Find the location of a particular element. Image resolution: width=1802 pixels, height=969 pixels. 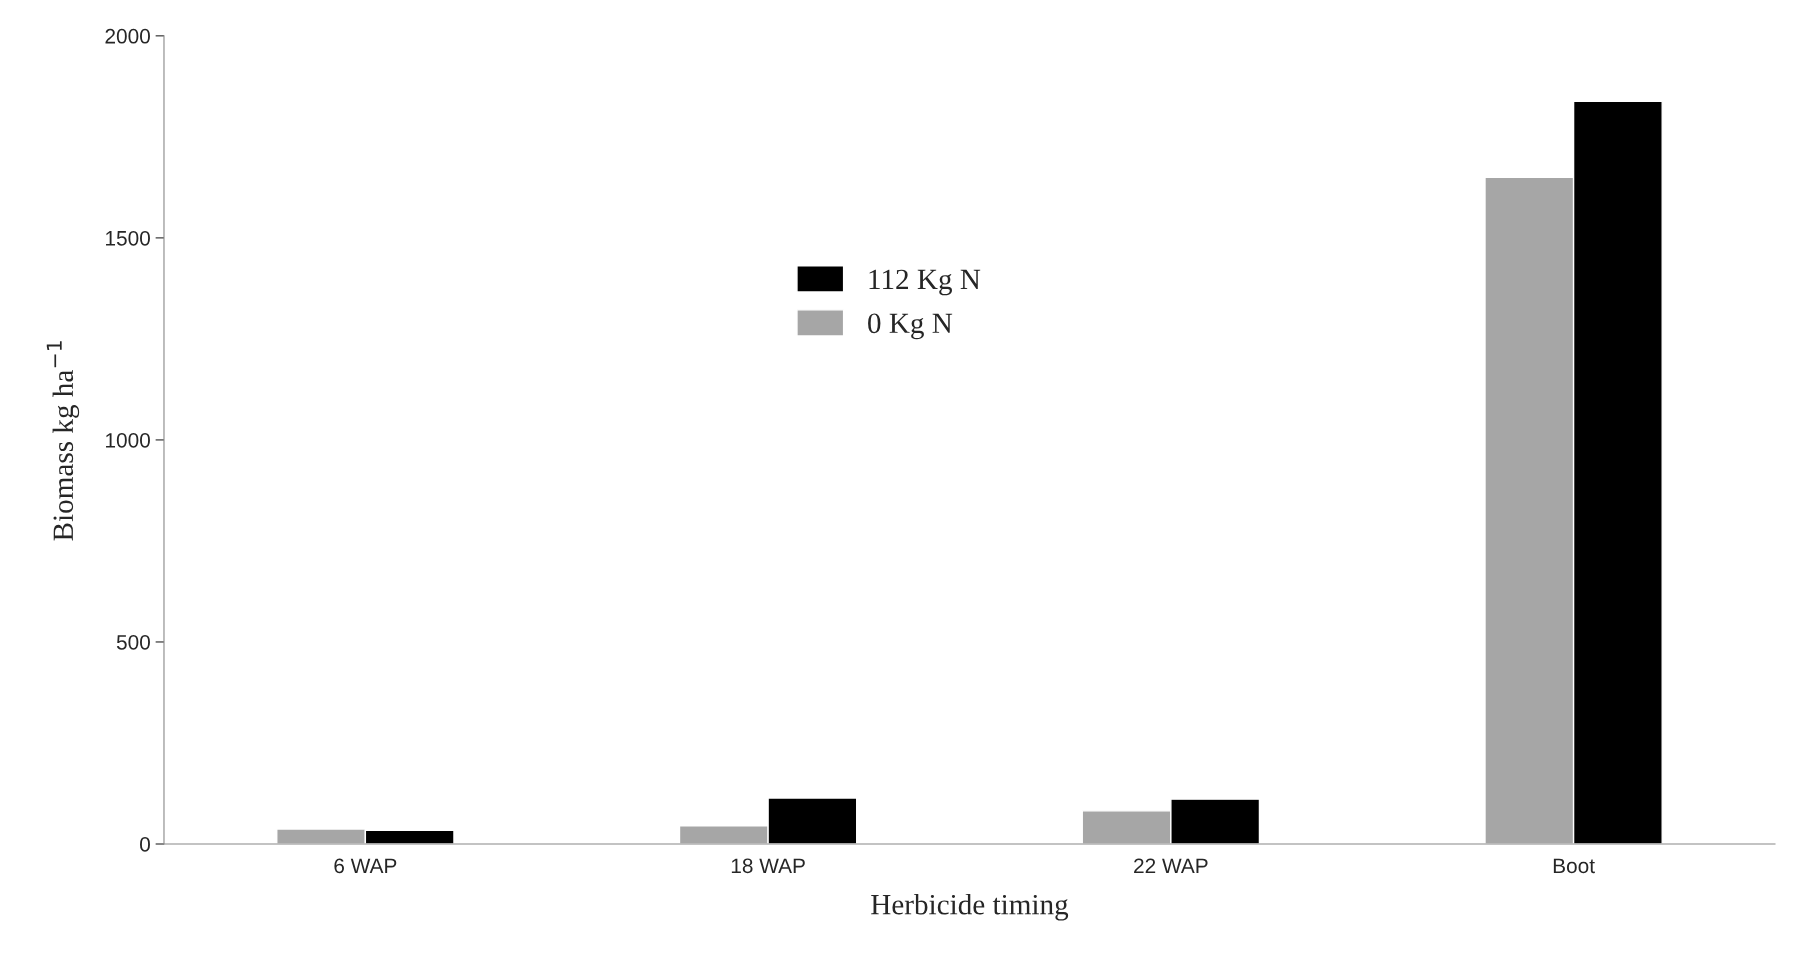

y-axis-title: Biomass kg ha$^{−1}$ is located at coordinates (63, 441).